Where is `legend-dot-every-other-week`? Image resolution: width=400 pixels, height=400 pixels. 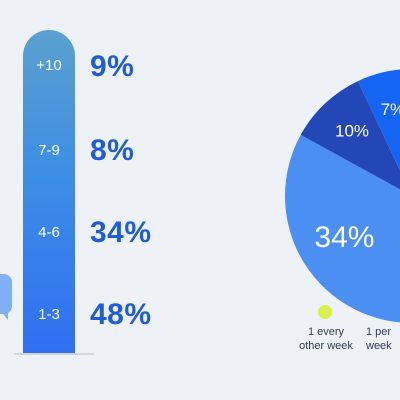 legend-dot-every-other-week is located at coordinates (325, 312).